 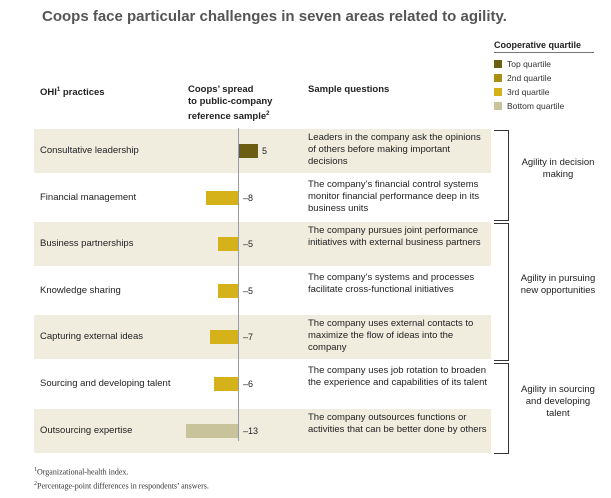 I want to click on legend-label-2: 2nd quartile, so click(x=529, y=78).